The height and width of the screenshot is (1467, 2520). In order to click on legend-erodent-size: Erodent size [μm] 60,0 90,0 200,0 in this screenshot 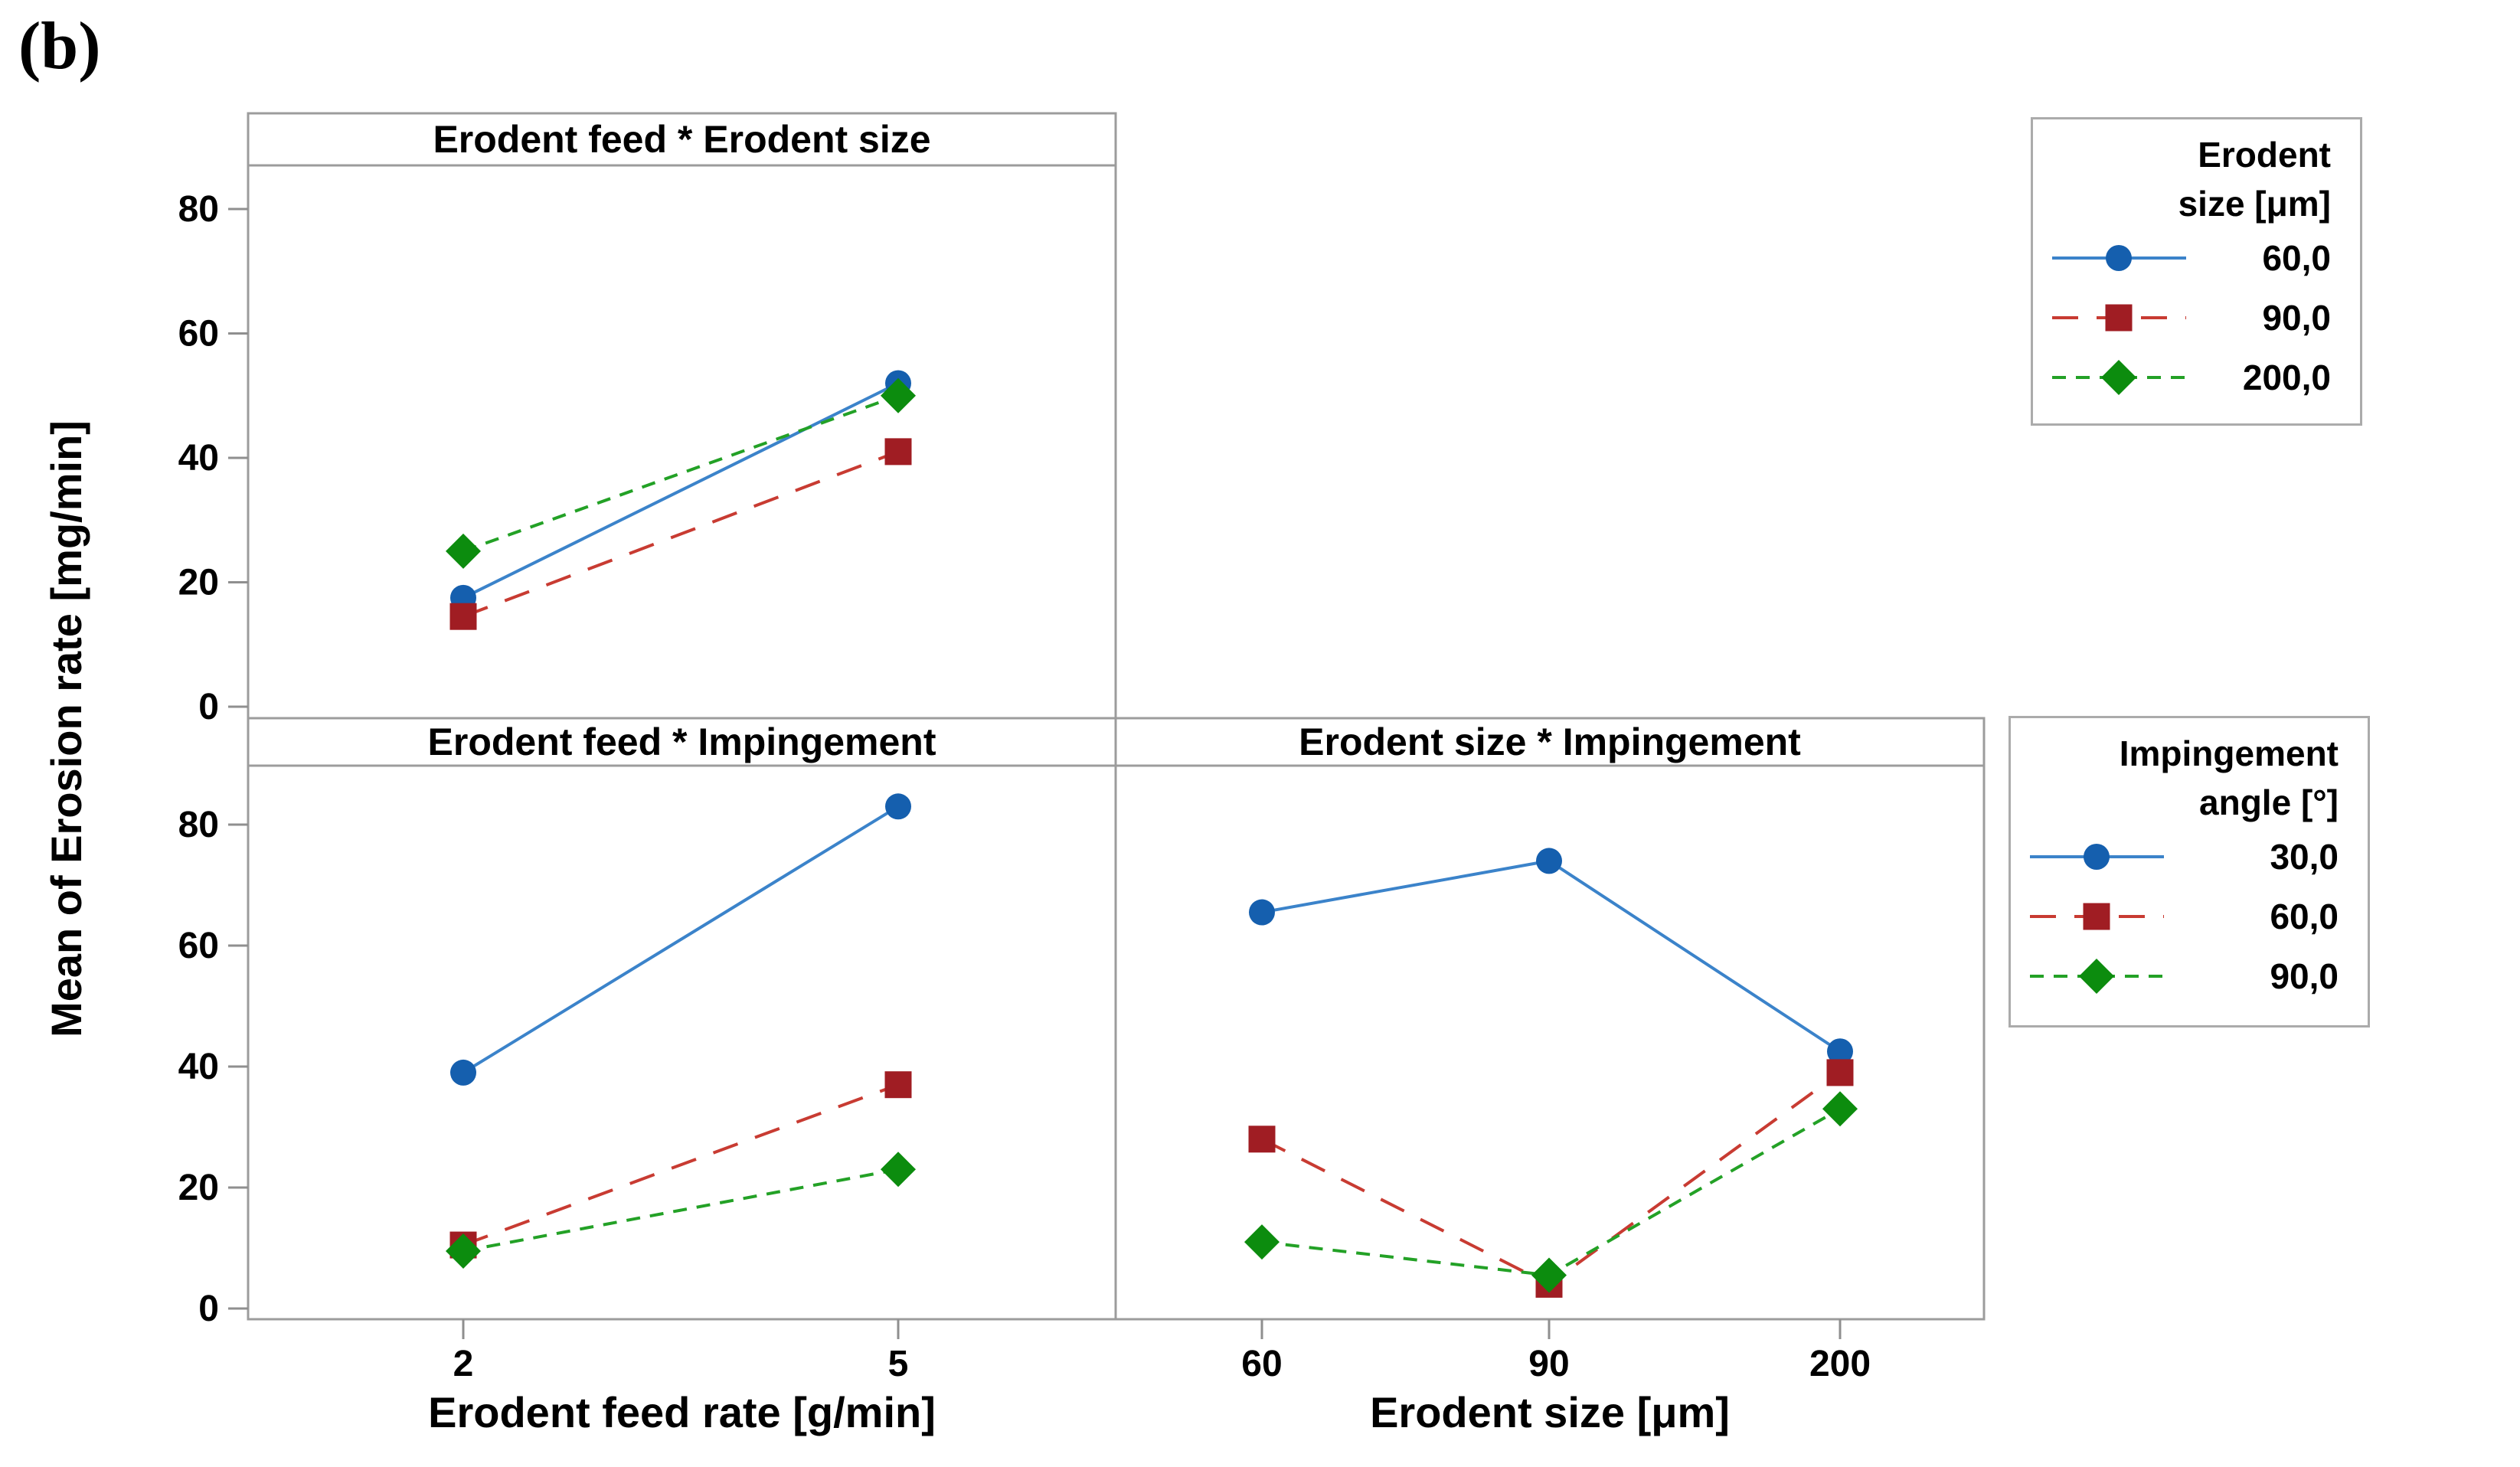, I will do `click(2196, 271)`.